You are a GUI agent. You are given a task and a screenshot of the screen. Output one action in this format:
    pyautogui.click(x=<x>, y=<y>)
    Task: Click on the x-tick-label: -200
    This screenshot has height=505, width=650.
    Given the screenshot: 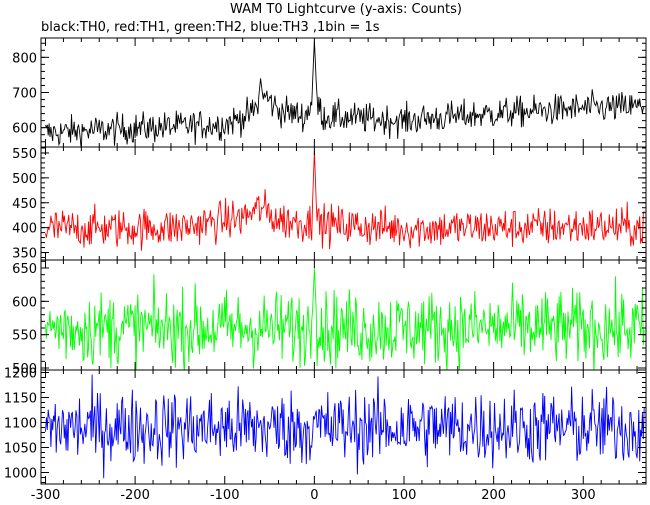 What is the action you would take?
    pyautogui.click(x=135, y=495)
    